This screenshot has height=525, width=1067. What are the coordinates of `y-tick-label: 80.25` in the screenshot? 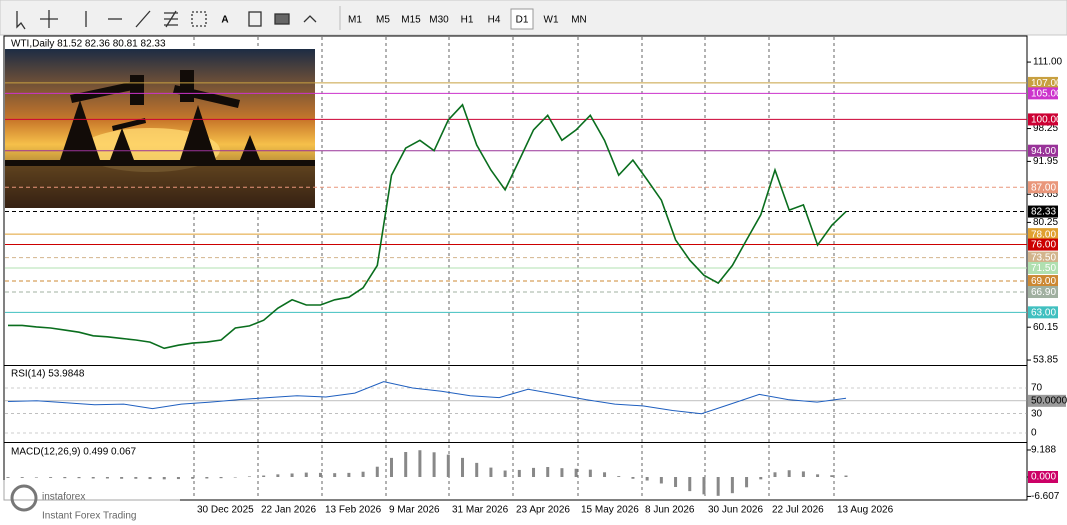 It's located at (1045, 222).